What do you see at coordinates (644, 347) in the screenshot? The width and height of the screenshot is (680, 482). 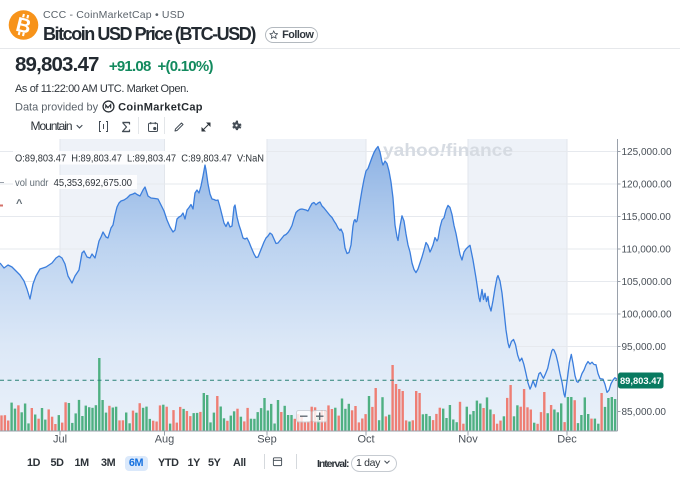 I see `svg-text: 95,000.00` at bounding box center [644, 347].